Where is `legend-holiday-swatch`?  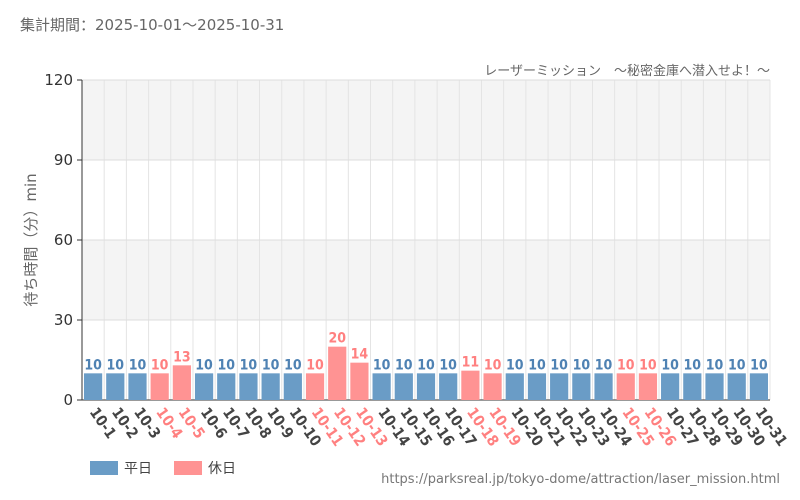 legend-holiday-swatch is located at coordinates (188, 468).